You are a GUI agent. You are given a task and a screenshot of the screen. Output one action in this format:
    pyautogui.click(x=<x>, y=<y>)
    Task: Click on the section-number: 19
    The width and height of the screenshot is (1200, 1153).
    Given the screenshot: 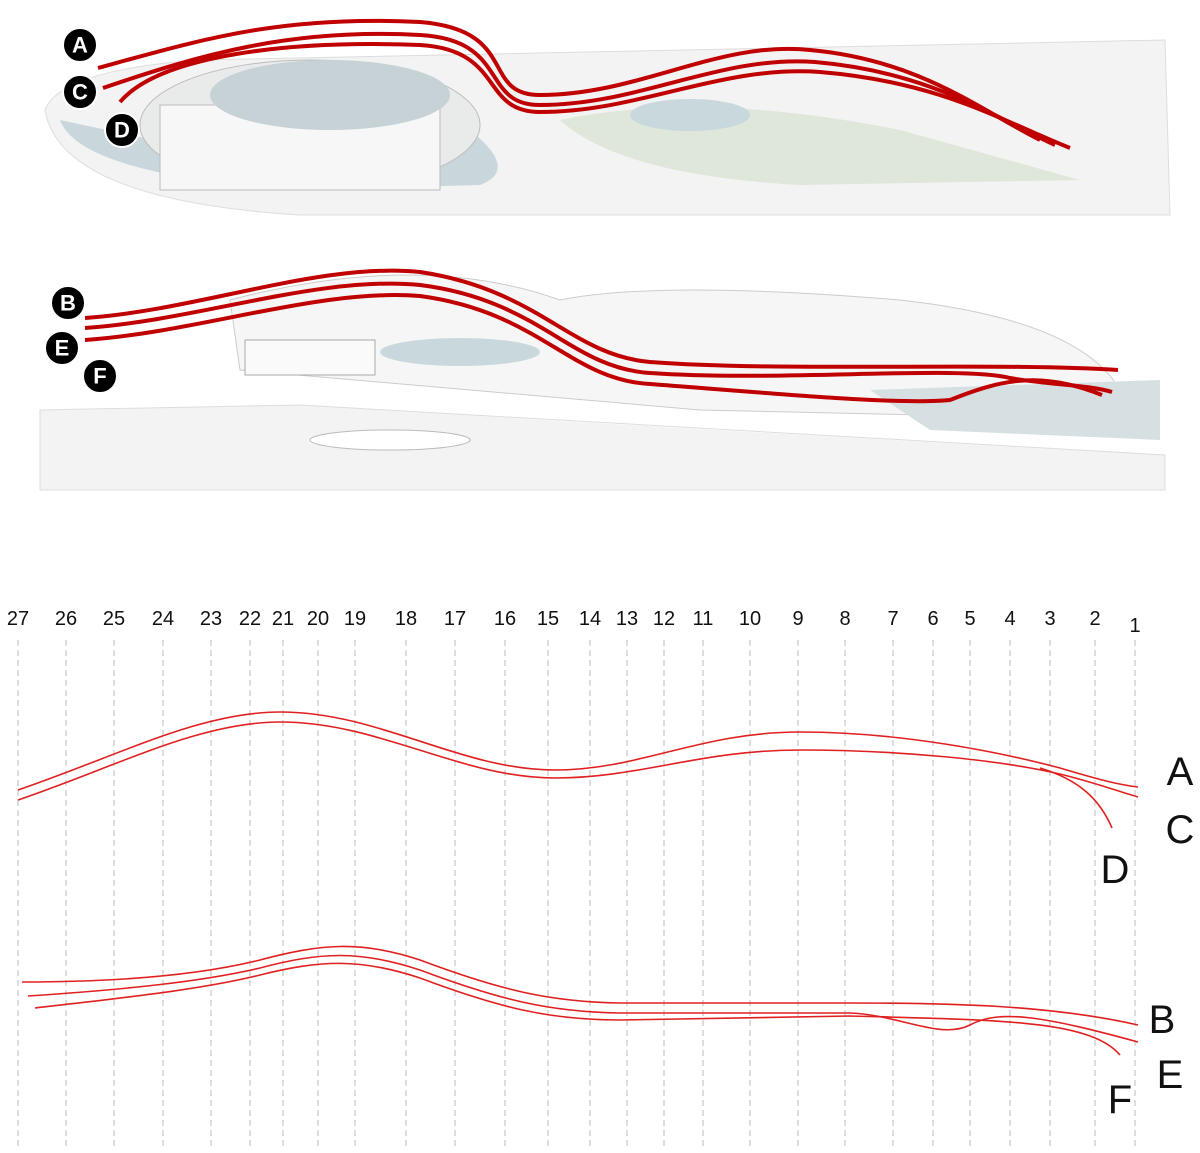 What is the action you would take?
    pyautogui.click(x=355, y=619)
    